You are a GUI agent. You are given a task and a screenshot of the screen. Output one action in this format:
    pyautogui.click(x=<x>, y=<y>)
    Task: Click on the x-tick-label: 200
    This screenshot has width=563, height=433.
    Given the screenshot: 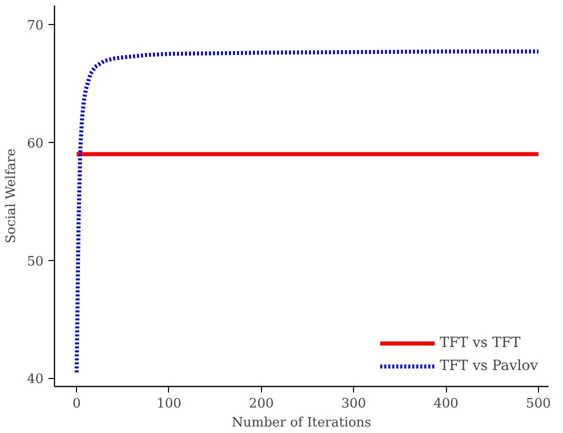 What is the action you would take?
    pyautogui.click(x=261, y=404)
    